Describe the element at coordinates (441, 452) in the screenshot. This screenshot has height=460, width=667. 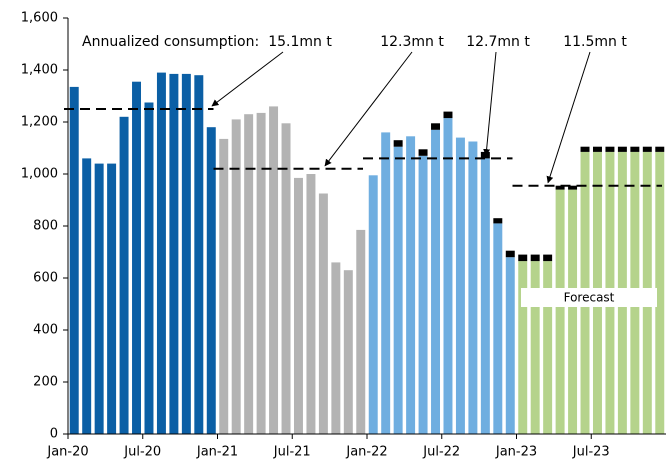
I see `x-tick-label: Jul-22` at that location.